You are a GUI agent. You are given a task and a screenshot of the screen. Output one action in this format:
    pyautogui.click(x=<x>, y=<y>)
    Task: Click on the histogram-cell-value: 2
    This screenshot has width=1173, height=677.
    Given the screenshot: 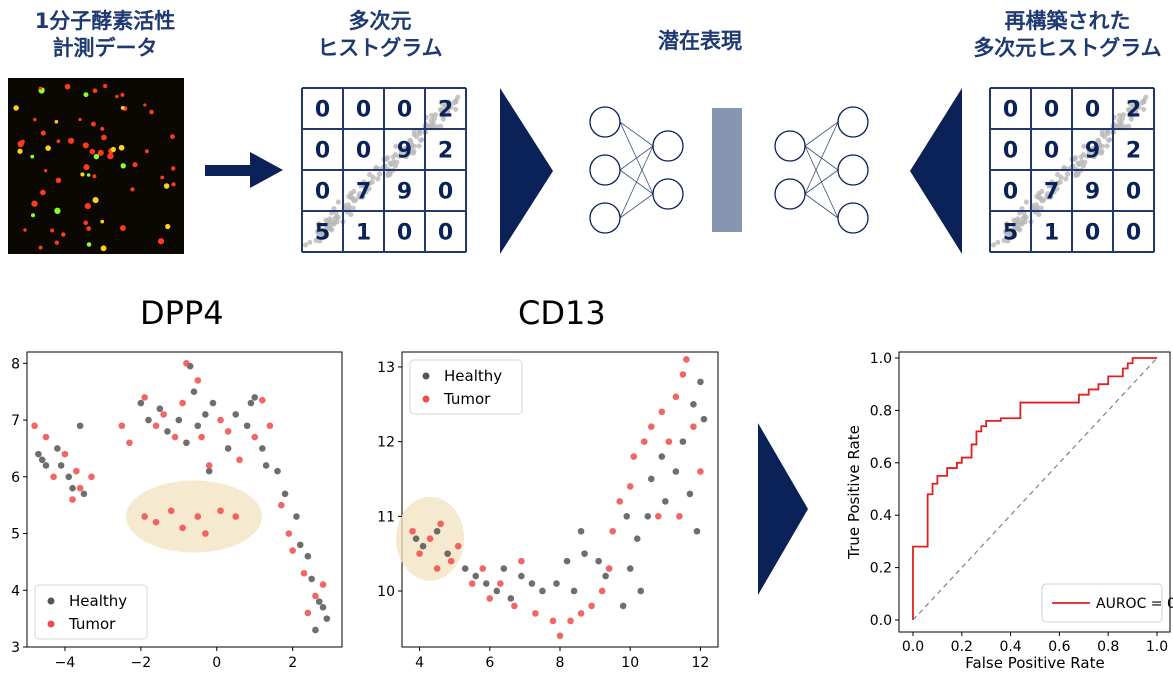 What is the action you would take?
    pyautogui.click(x=1133, y=110)
    